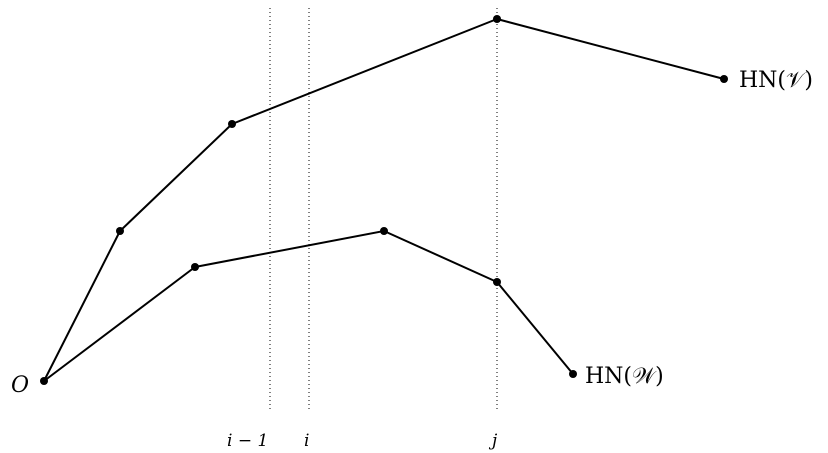  Describe the element at coordinates (624, 376) in the screenshot. I see `lower-polygon-label: HN(𝒲)` at that location.